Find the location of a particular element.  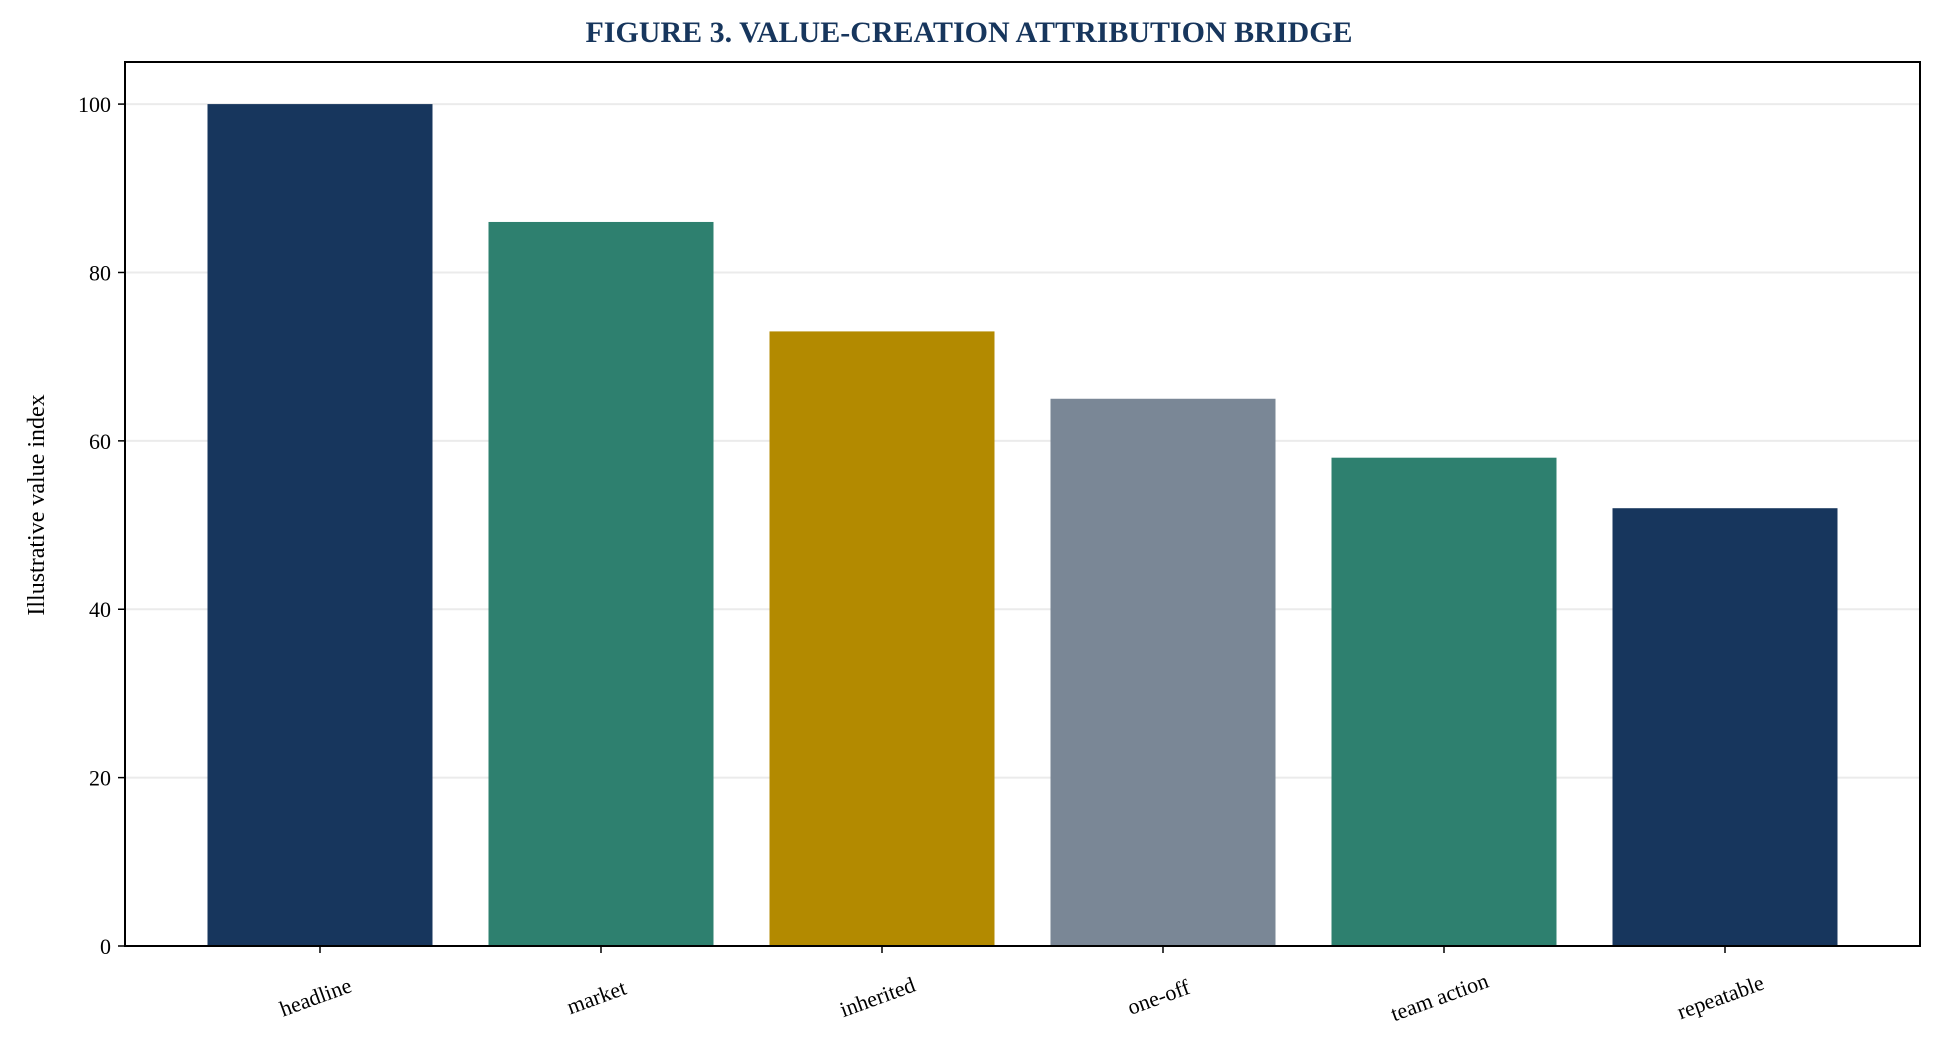

y-axis-label: Illustrative value index is located at coordinates (37, 504).